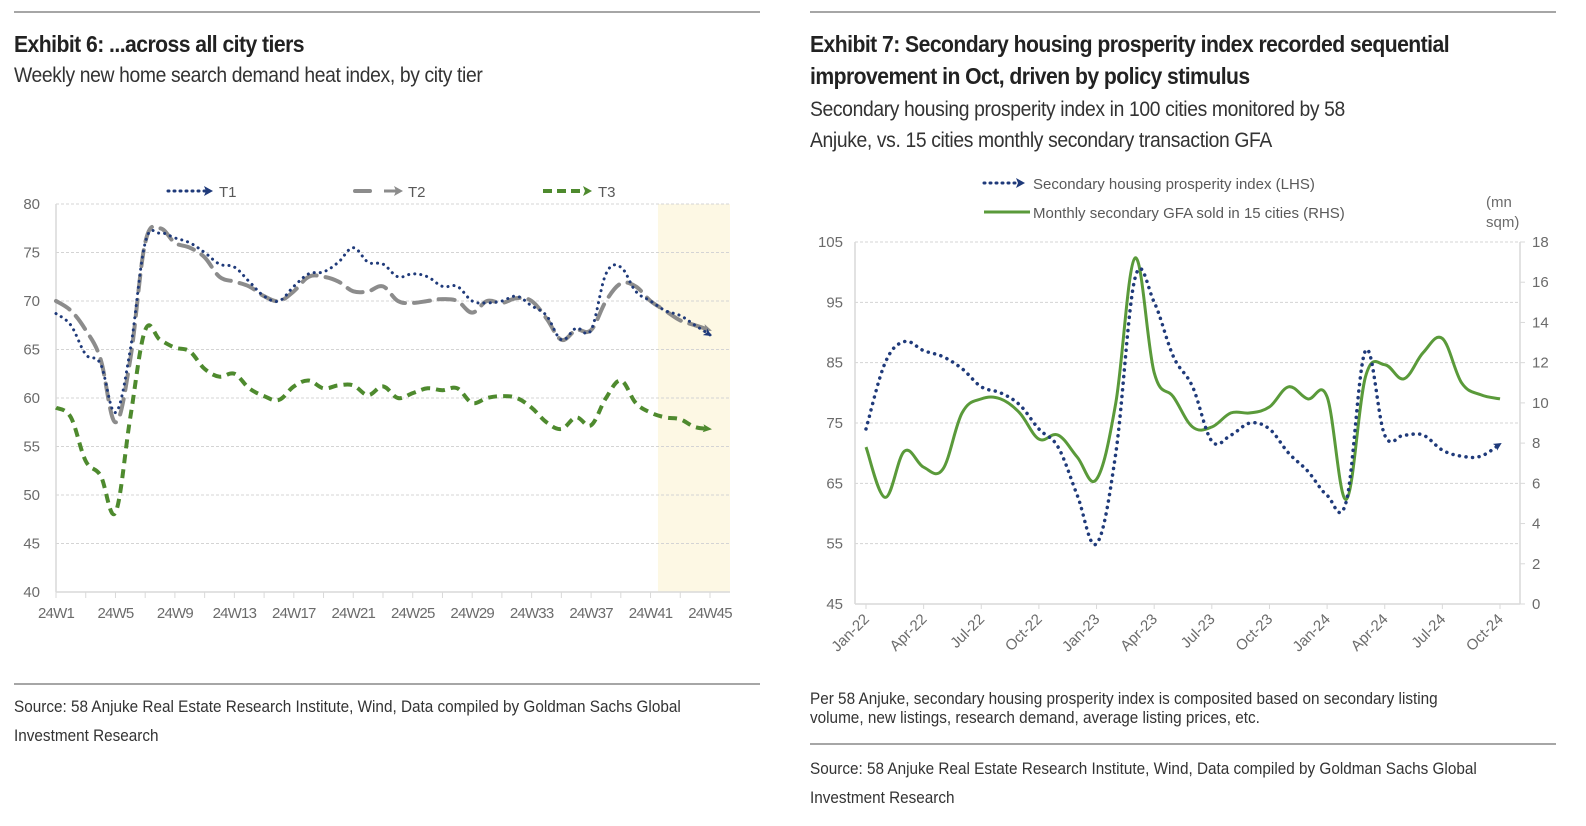  I want to click on legend: T1 T2 T3, so click(391, 192).